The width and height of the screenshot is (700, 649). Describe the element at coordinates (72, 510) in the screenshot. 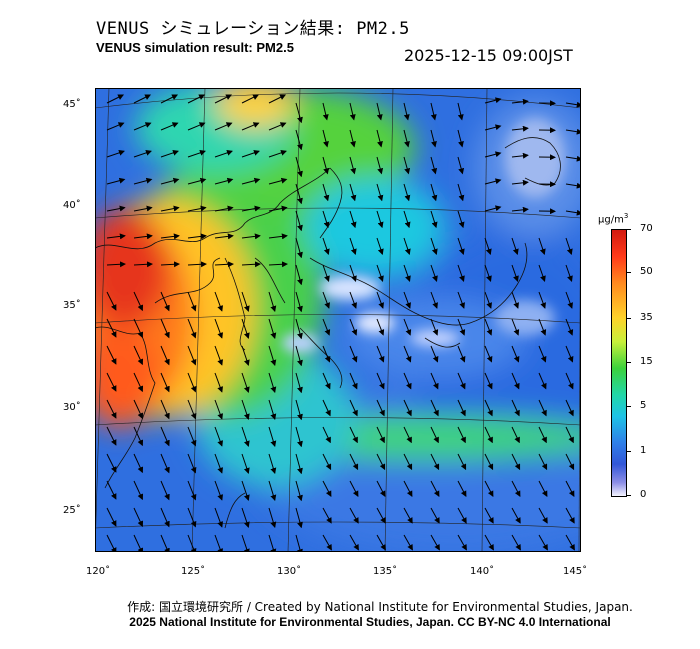

I see `lat-label-25: 25˚` at that location.